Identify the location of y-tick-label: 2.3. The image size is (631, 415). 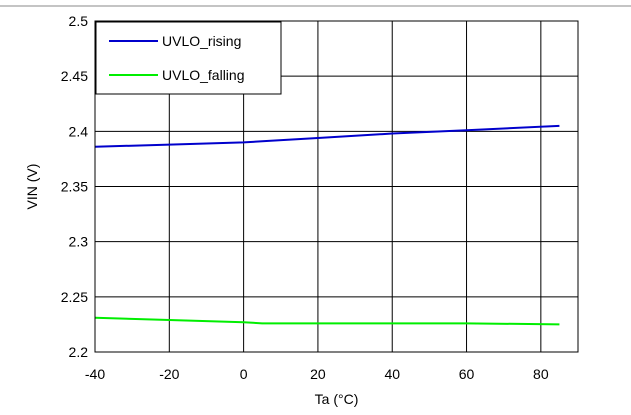
(79, 242).